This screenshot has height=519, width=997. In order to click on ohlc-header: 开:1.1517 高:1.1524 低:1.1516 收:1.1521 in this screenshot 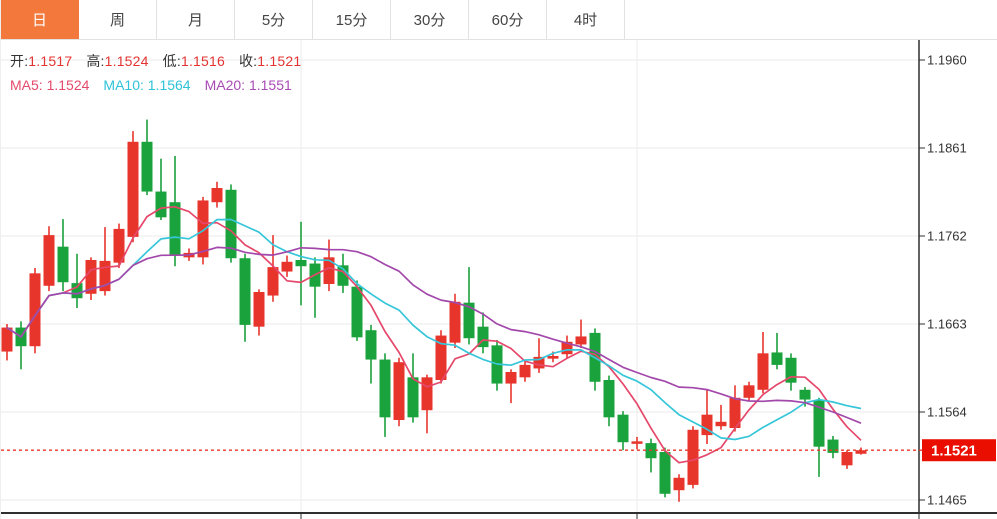, I will do `click(162, 61)`.